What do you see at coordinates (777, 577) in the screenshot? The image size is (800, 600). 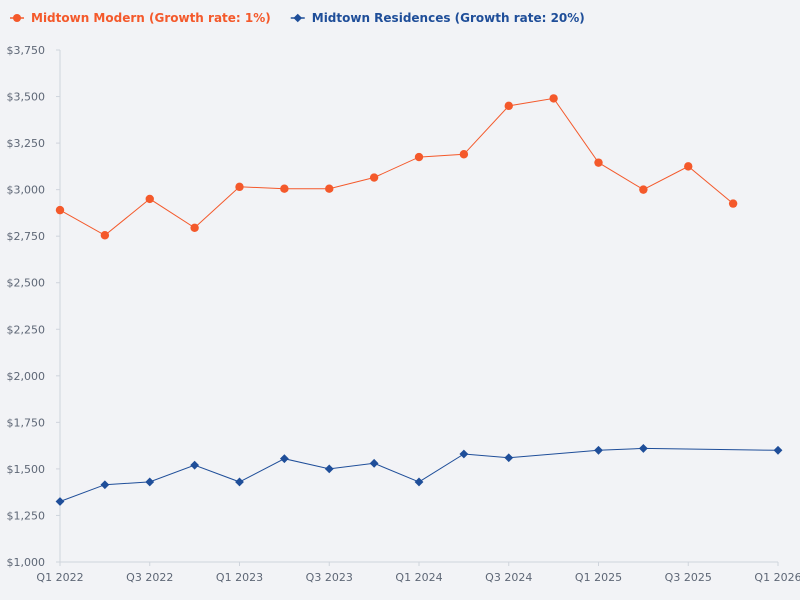 I see `x-tick-label: Q1 2026` at bounding box center [777, 577].